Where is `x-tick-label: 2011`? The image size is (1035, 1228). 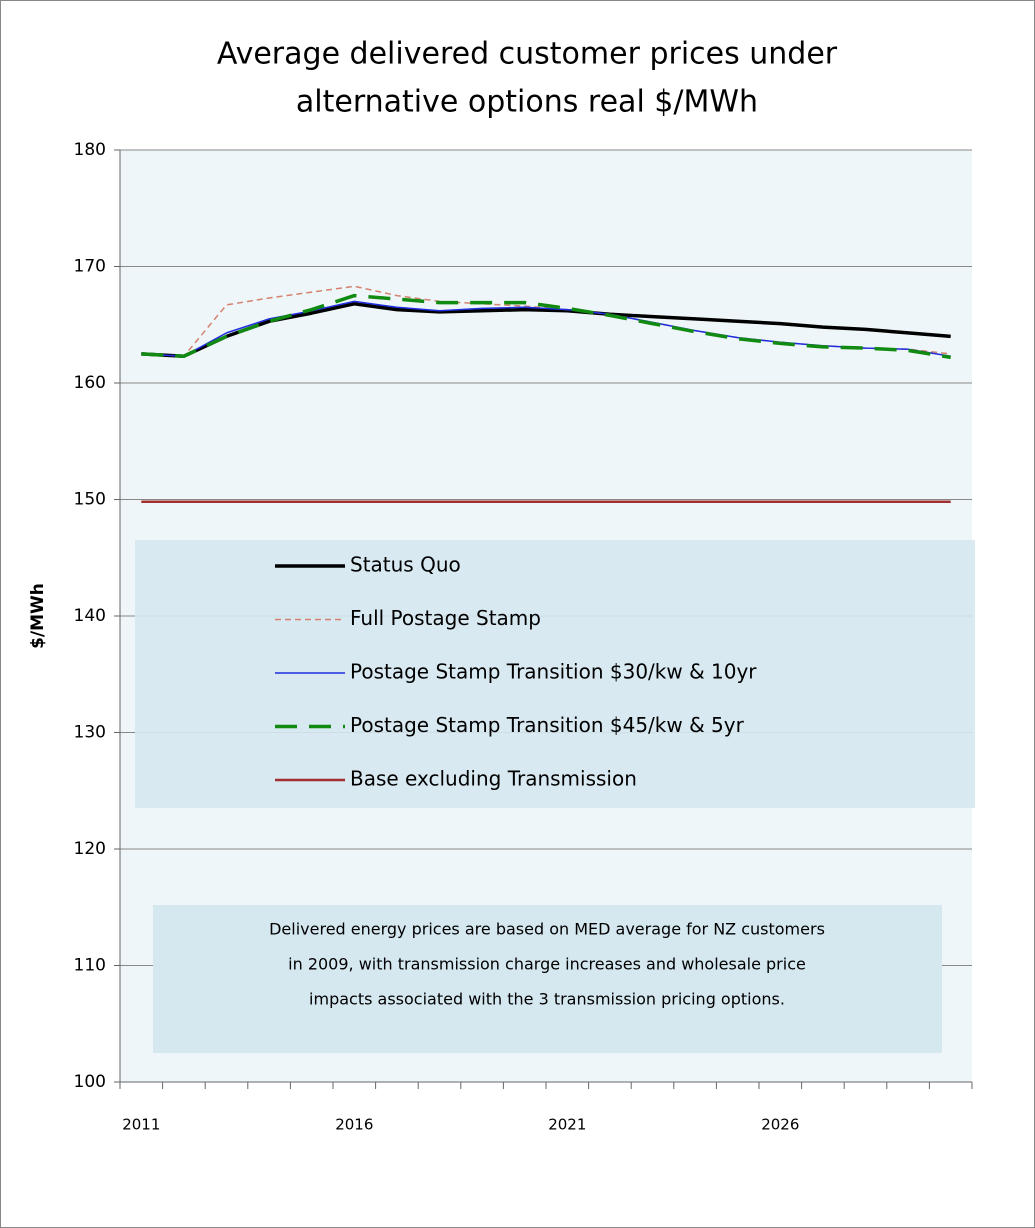
x-tick-label: 2011 is located at coordinates (141, 1125).